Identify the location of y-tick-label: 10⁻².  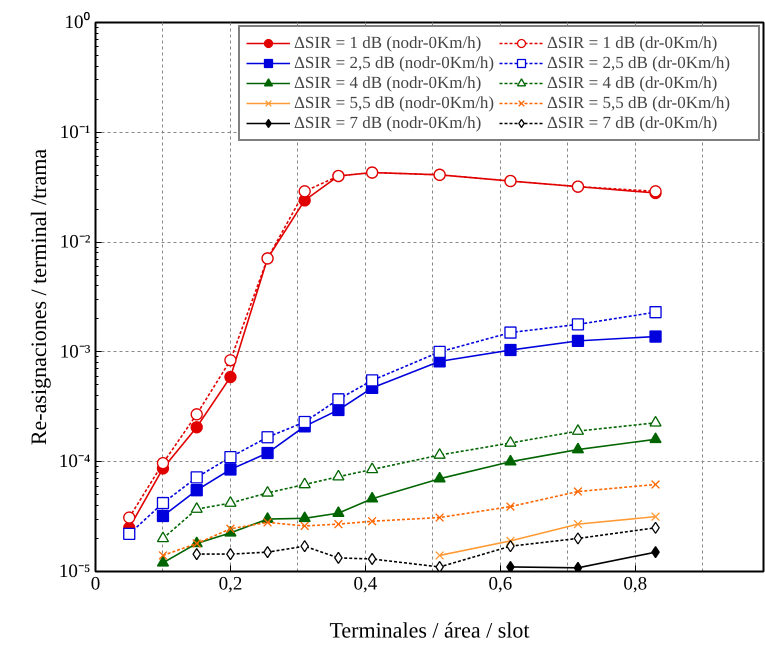
(75, 242).